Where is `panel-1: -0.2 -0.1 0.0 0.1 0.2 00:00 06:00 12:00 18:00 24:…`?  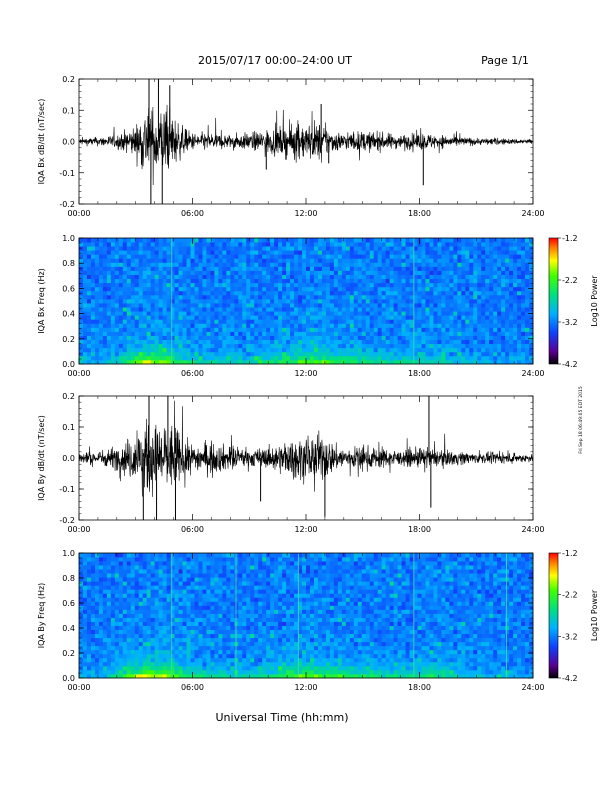
panel-1: -0.2 -0.1 0.0 0.1 0.2 00:00 06:00 12:00 18:00 24:… is located at coordinates (291, 146).